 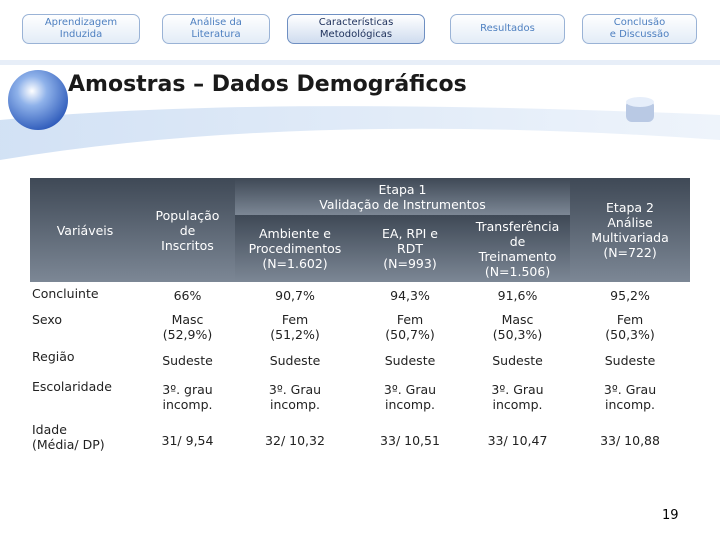 I want to click on table-cell: Masc (50,3%), so click(x=517, y=326).